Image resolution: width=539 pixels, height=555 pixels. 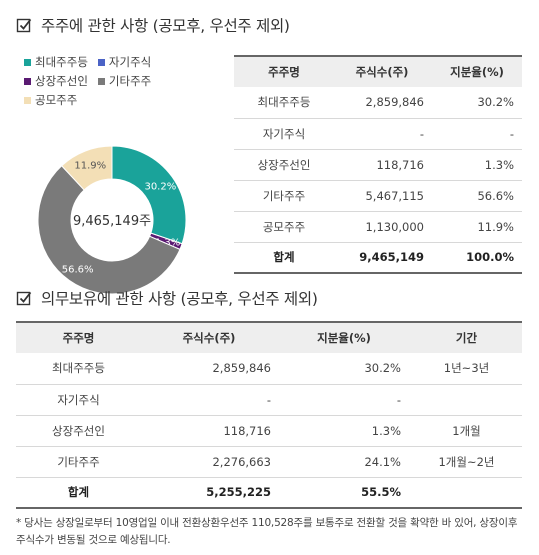 I want to click on shareholder-donut-chart: 30.2% 1.3% 56.6% 11.9% 9,465,149주, so click(x=112, y=220).